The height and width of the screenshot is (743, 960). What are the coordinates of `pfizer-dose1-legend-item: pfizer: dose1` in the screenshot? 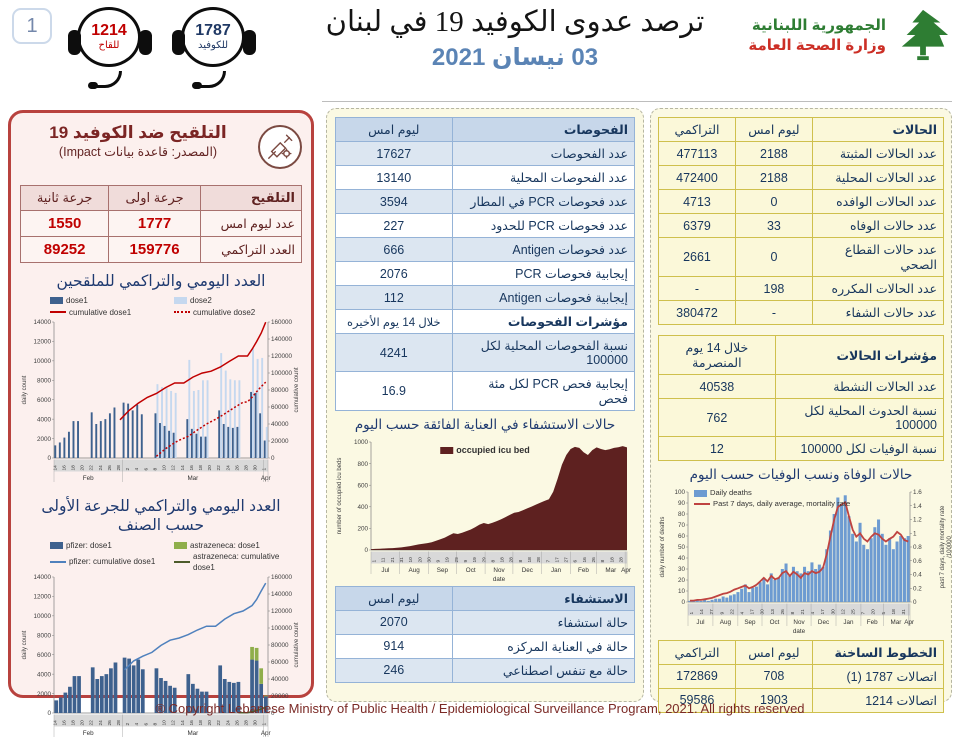 It's located at (112, 545).